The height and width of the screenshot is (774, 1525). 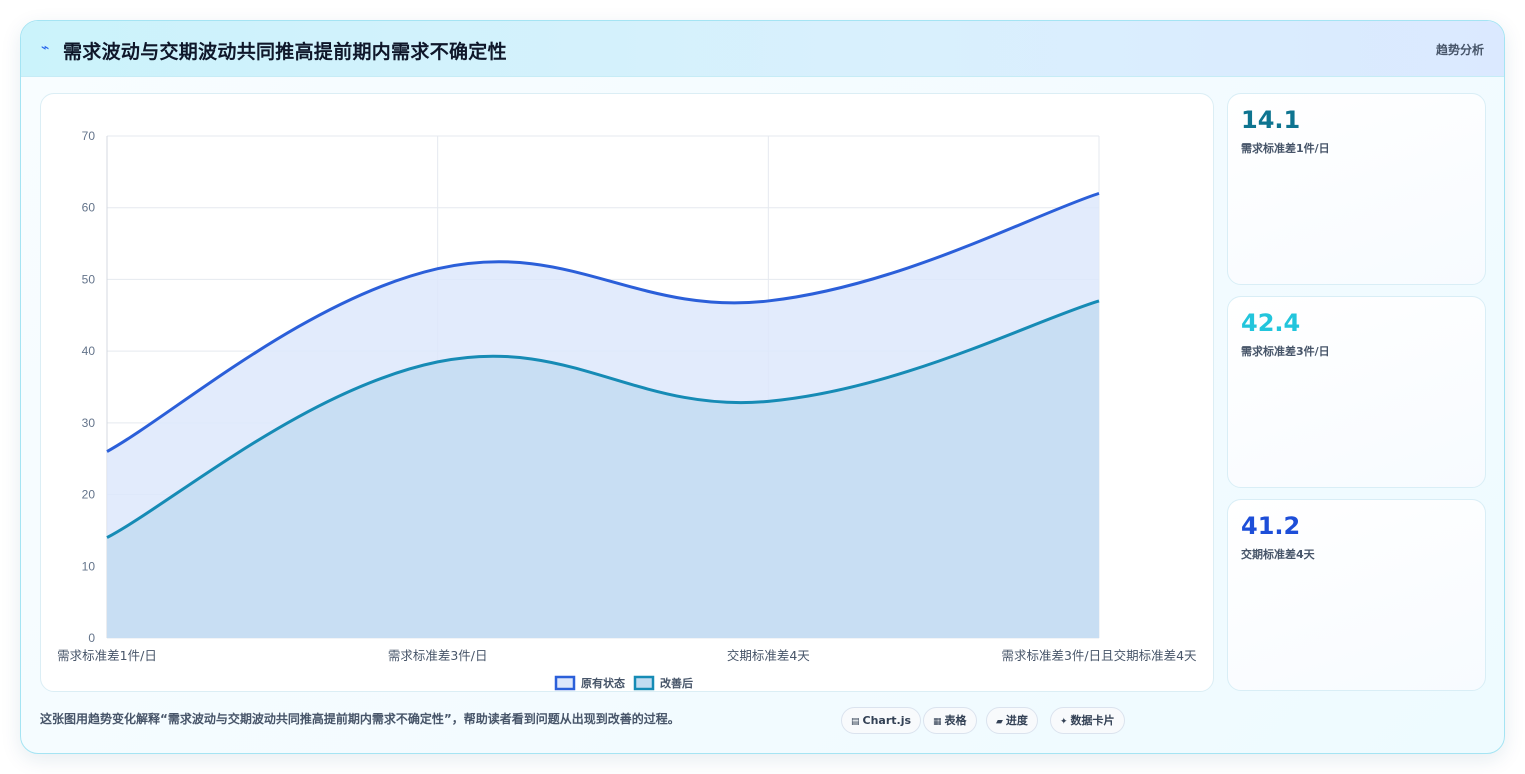 I want to click on pill-label: 进度, so click(x=1016, y=720).